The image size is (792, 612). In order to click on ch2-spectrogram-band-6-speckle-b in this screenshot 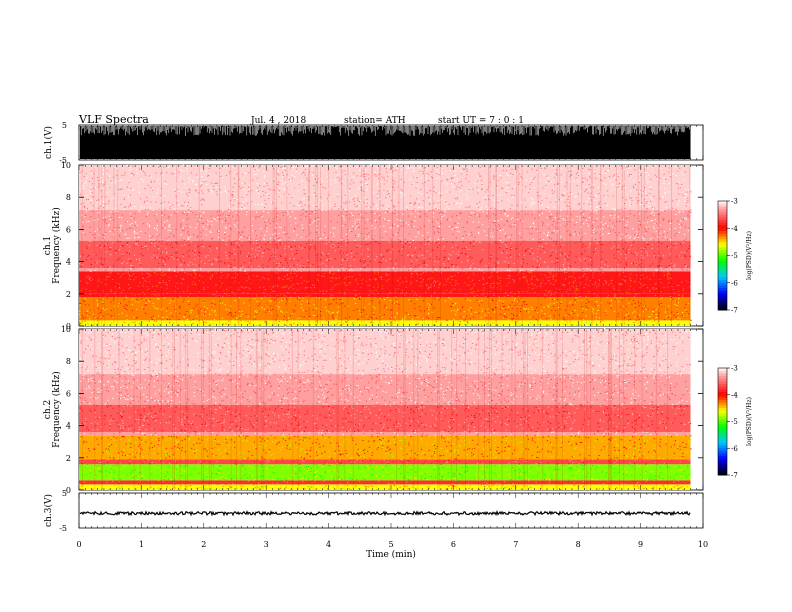, I will do `click(385, 418)`.